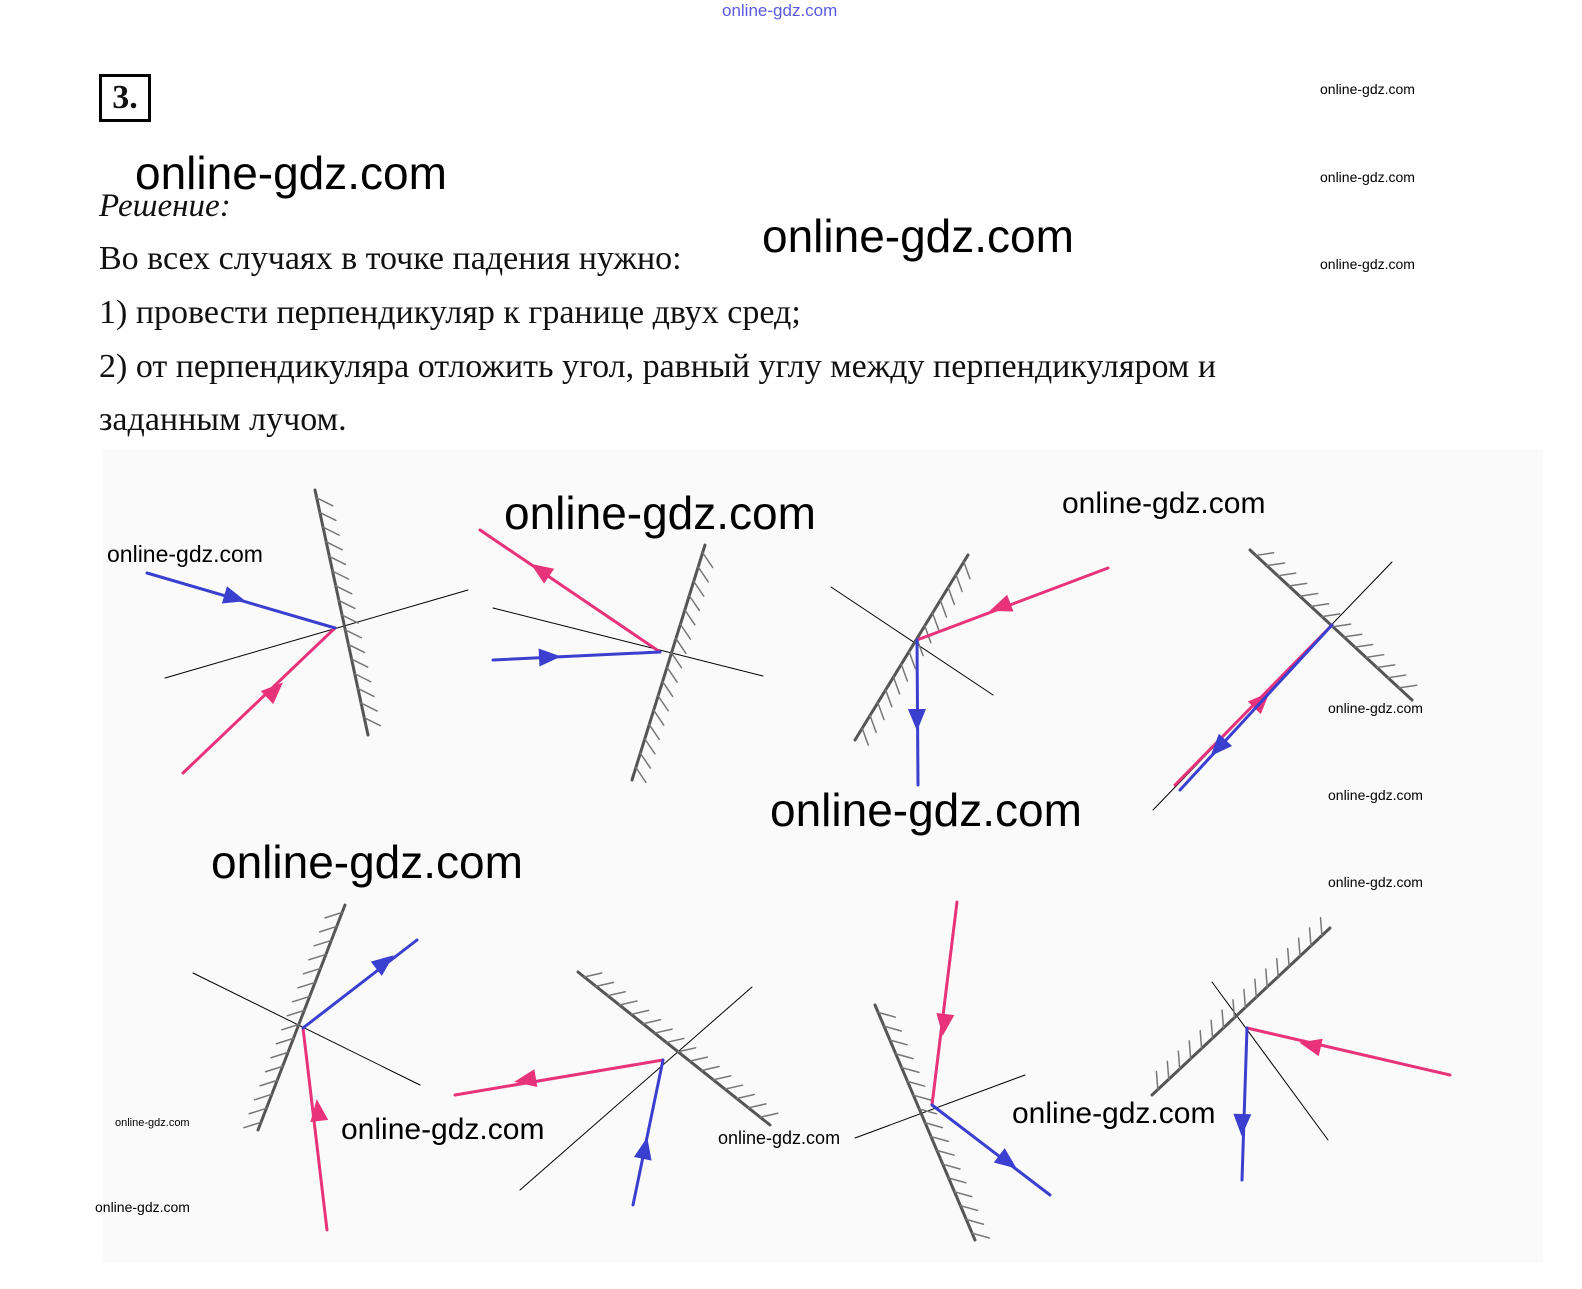 The image size is (1582, 1289). I want to click on solution-label: Решение:, so click(165, 206).